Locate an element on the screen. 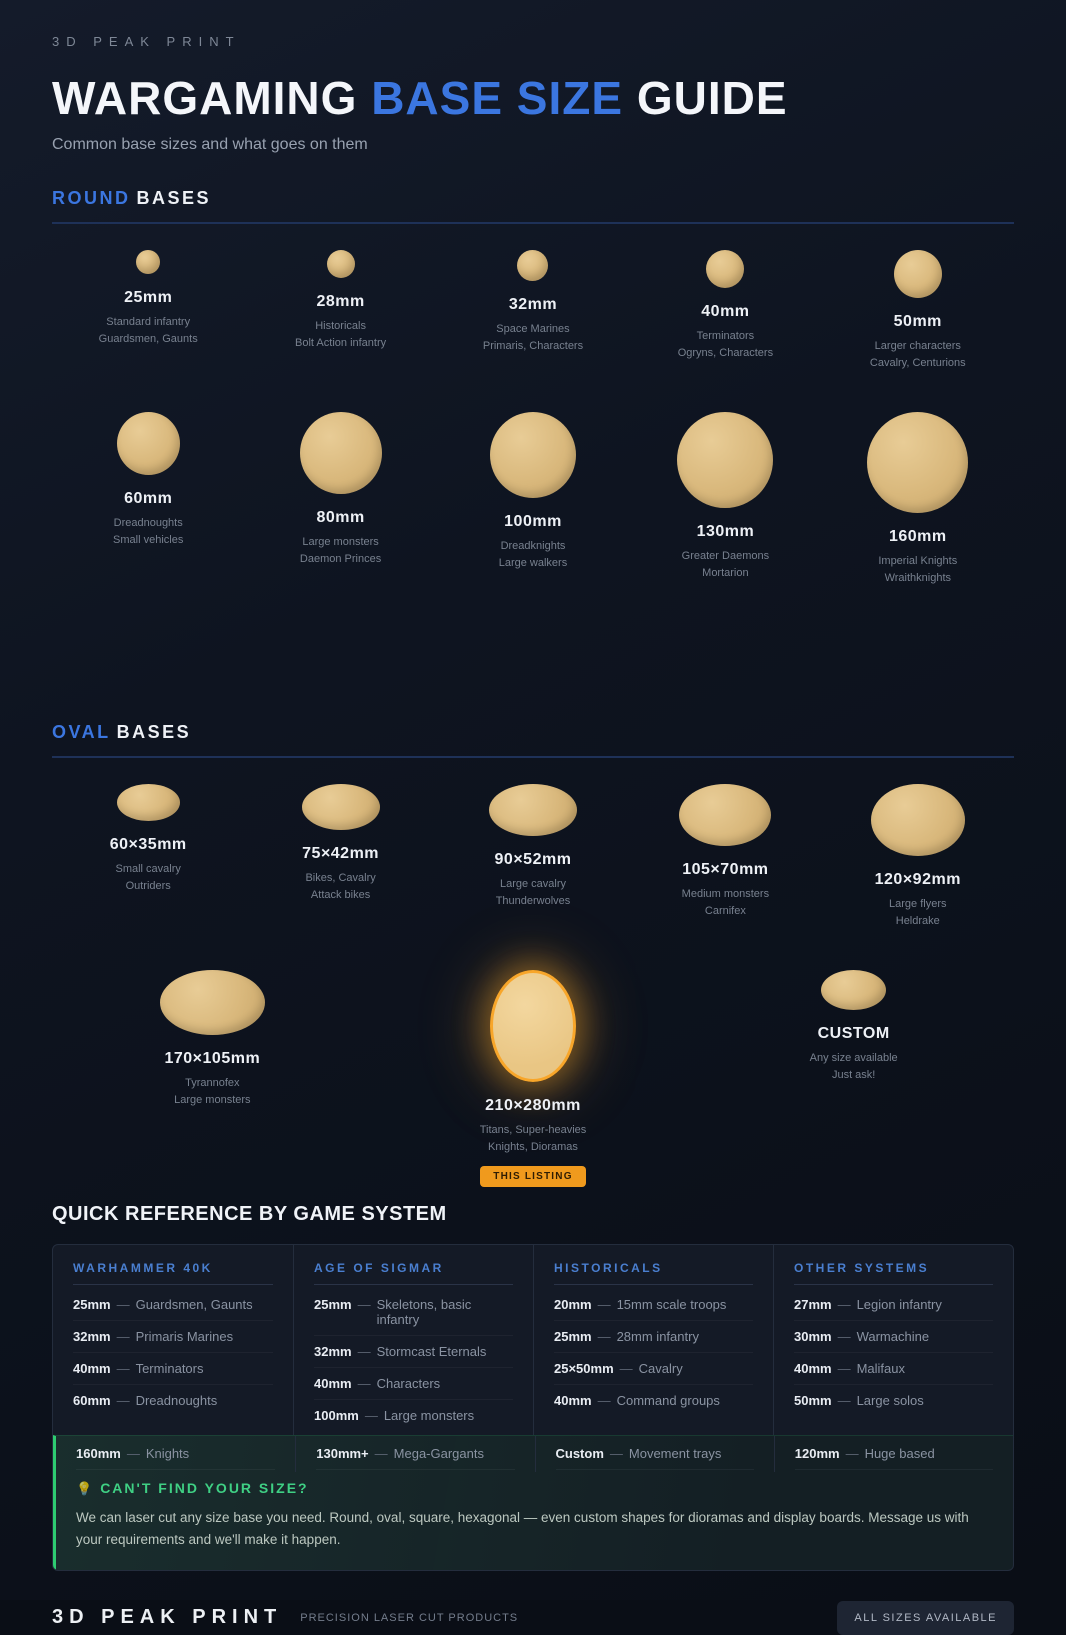 This screenshot has width=1066, height=1635. base-desc: Greater Daemons Mortarion is located at coordinates (725, 565).